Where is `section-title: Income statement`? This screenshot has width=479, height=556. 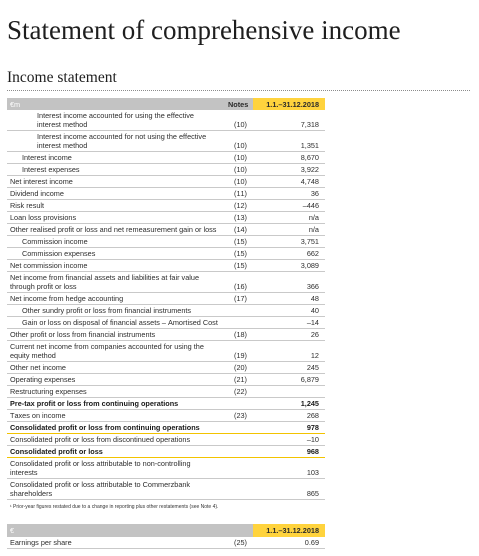 section-title: Income statement is located at coordinates (62, 77).